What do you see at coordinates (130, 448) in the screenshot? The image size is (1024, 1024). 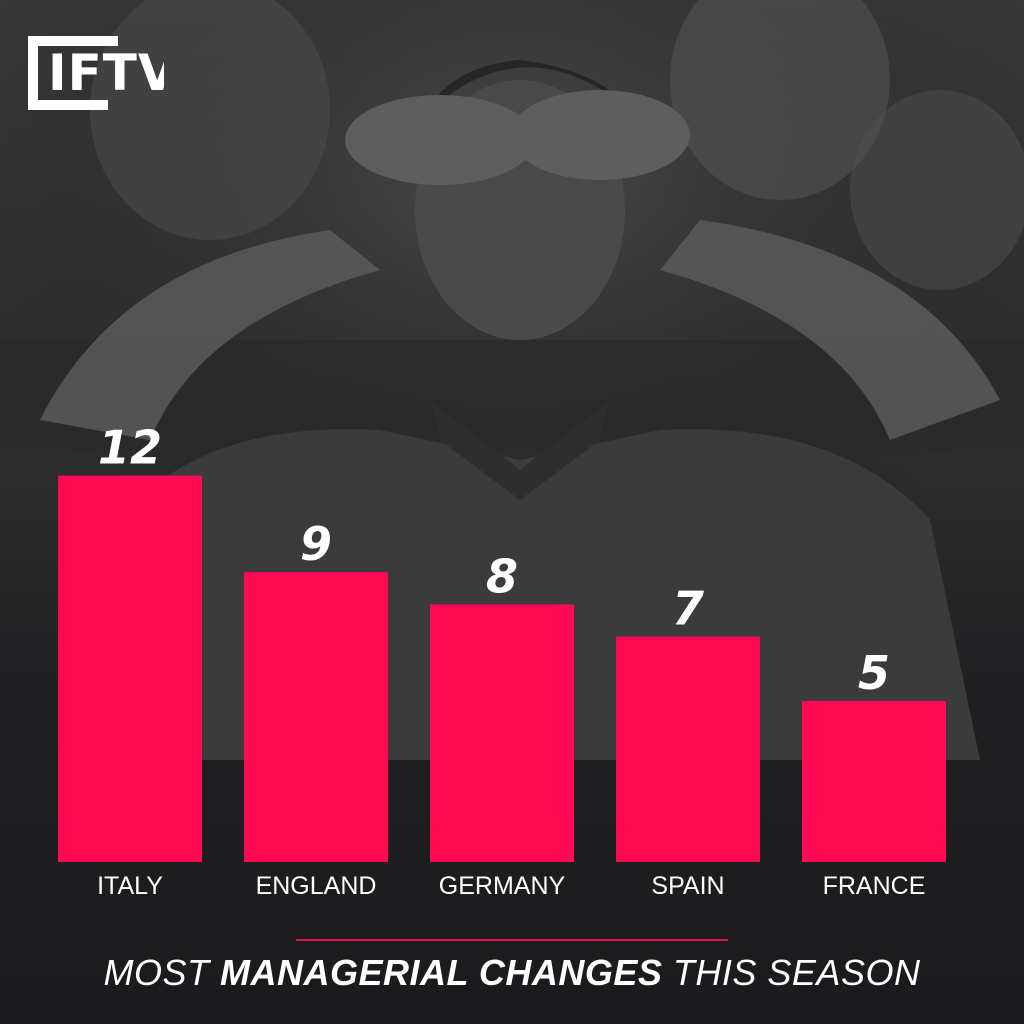 I see `value-label-italy: 12` at bounding box center [130, 448].